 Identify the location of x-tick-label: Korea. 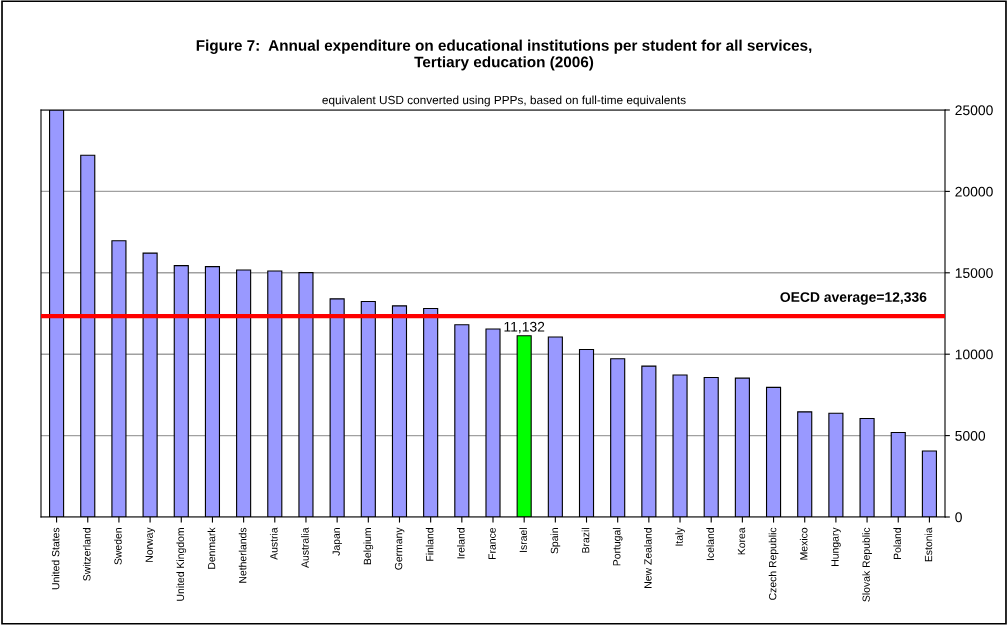
(741, 541).